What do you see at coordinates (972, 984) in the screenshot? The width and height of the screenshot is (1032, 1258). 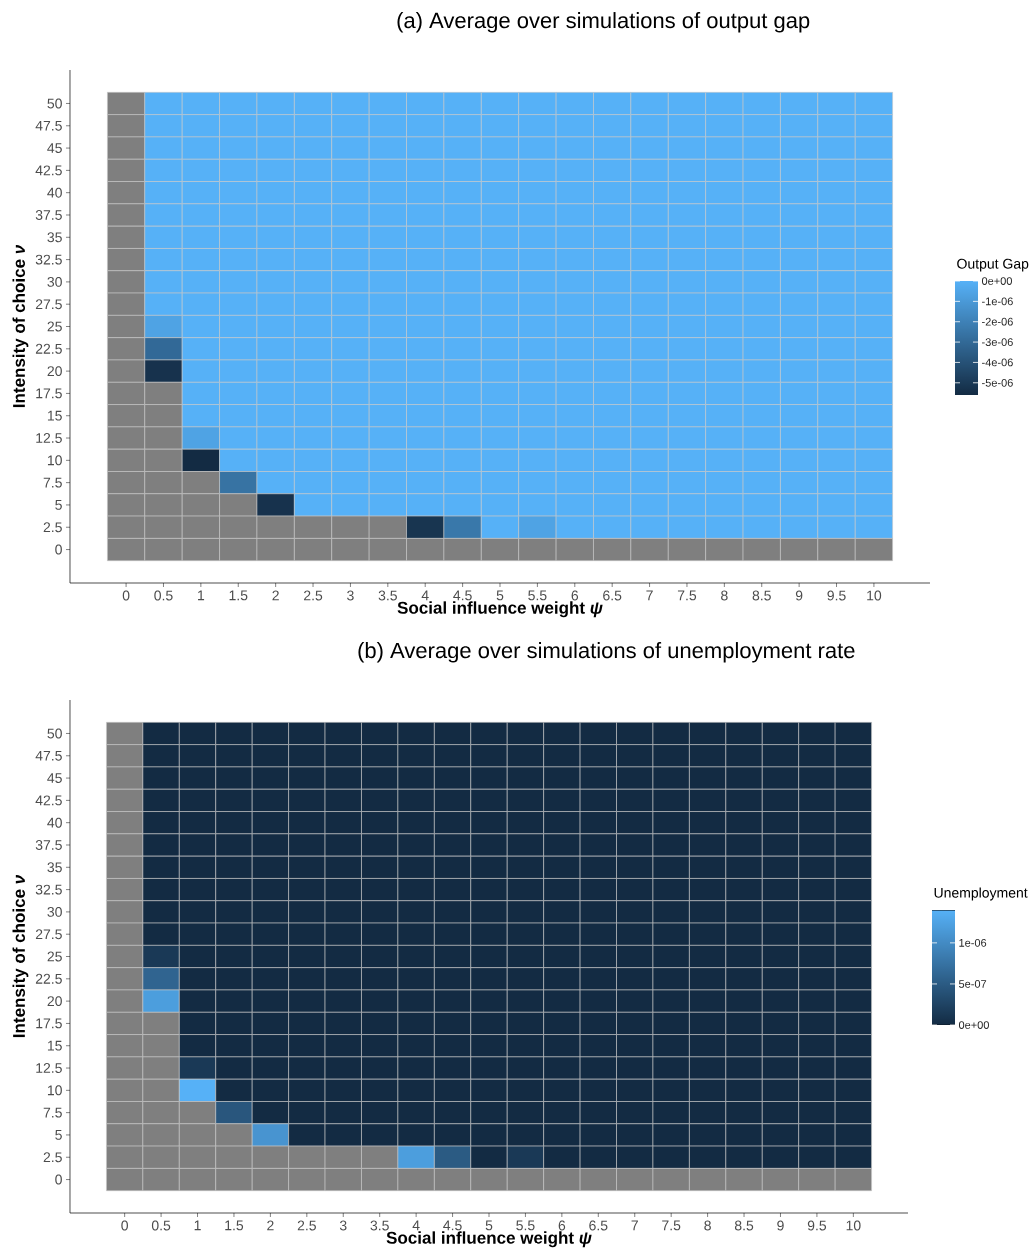 I see `color-bar-label: 5e-07` at bounding box center [972, 984].